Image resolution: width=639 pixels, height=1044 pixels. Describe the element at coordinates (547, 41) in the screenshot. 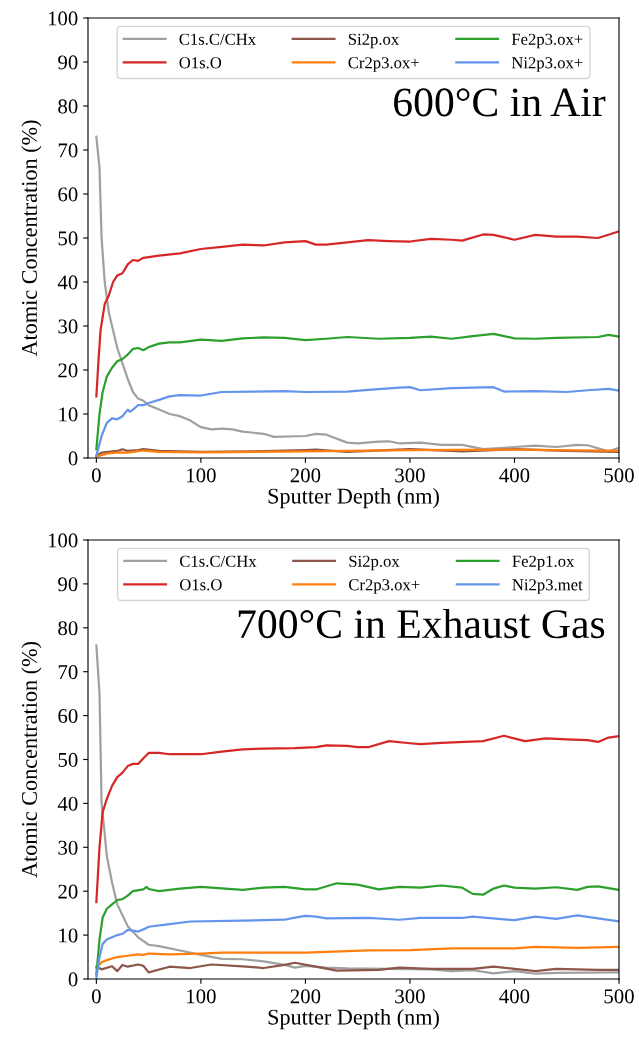

I see `legend-label: Fe2p3.ox+` at that location.